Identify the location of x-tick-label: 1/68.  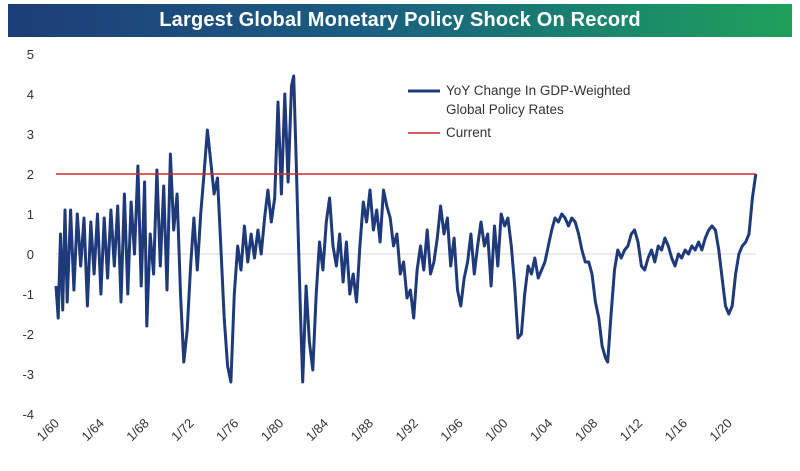
(137, 430).